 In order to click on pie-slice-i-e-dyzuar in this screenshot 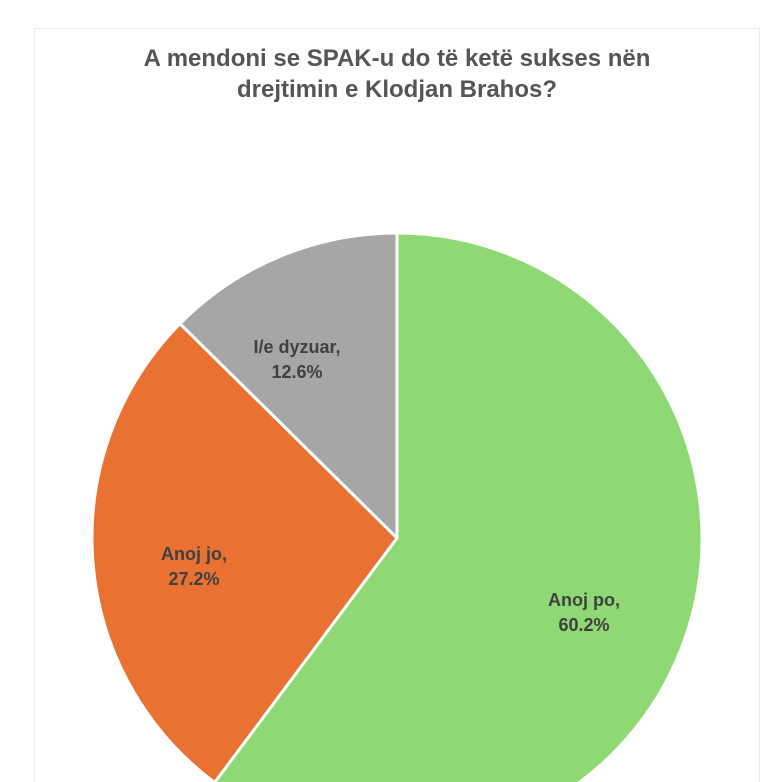, I will do `click(288, 385)`.